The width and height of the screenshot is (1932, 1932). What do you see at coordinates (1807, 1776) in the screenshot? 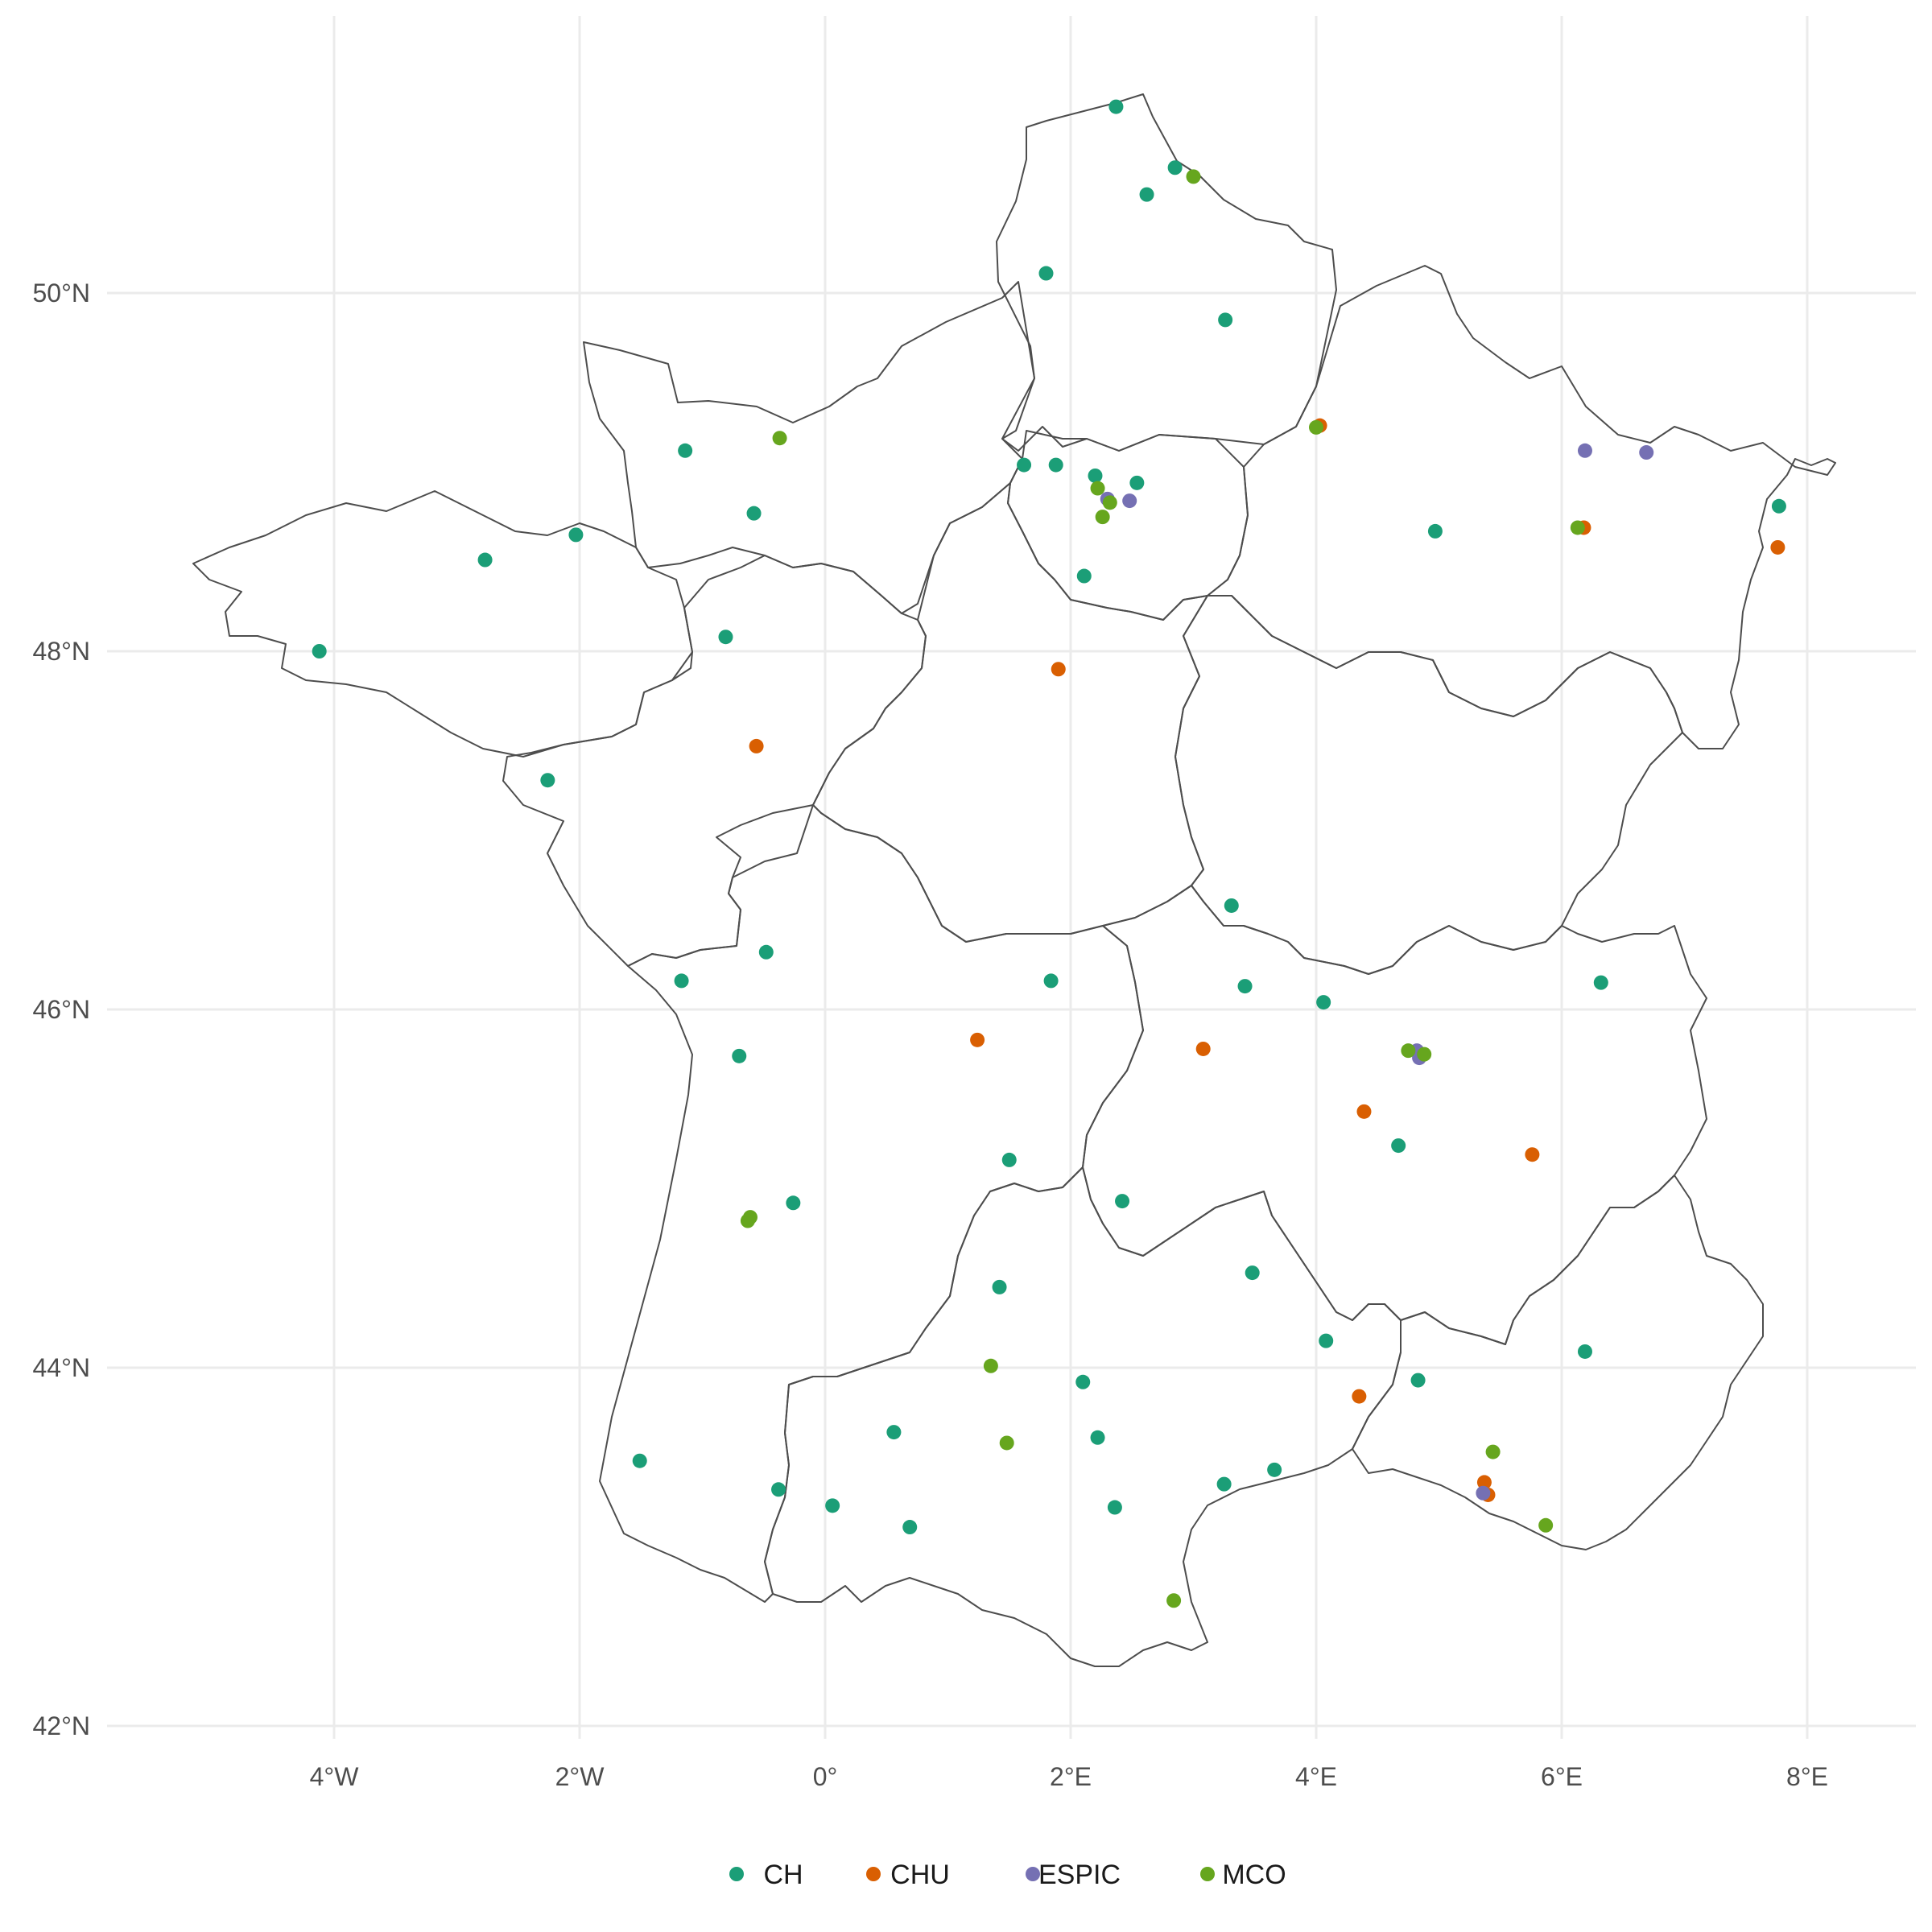
I see `x-tick-label: 8°E` at bounding box center [1807, 1776].